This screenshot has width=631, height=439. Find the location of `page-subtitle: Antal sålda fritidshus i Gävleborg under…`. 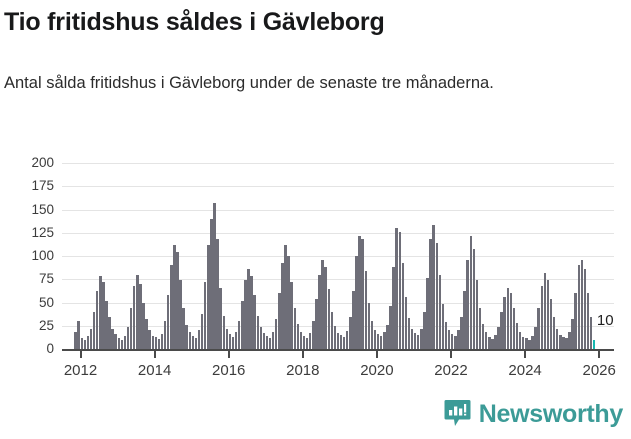

page-subtitle: Antal sålda fritidshus i Gävleborg under… is located at coordinates (249, 83).